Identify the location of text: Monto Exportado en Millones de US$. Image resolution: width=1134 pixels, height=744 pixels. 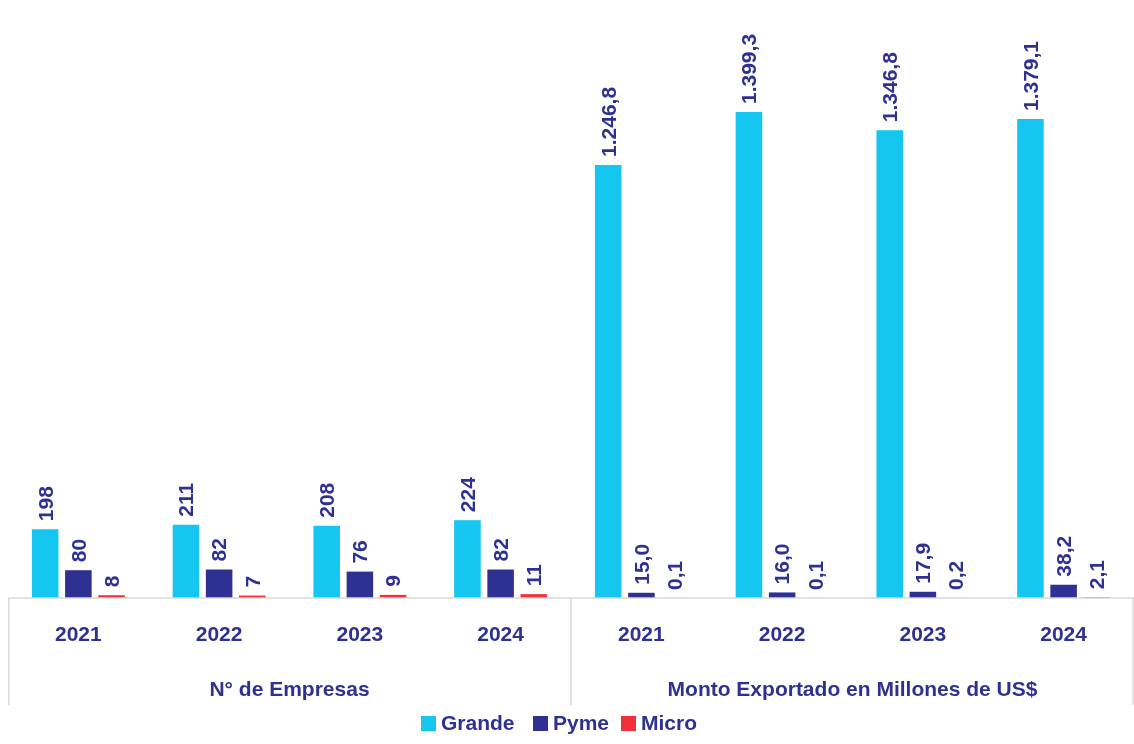
(852, 688).